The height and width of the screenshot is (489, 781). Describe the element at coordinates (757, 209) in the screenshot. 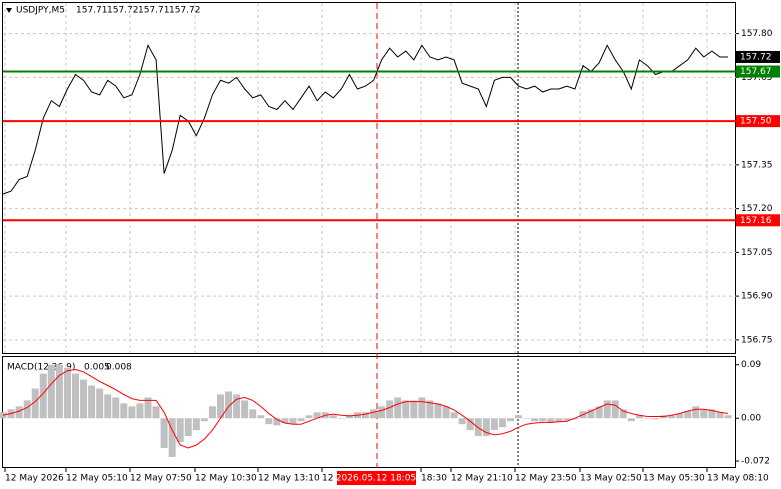

I see `y-tick-label: 157.20` at that location.